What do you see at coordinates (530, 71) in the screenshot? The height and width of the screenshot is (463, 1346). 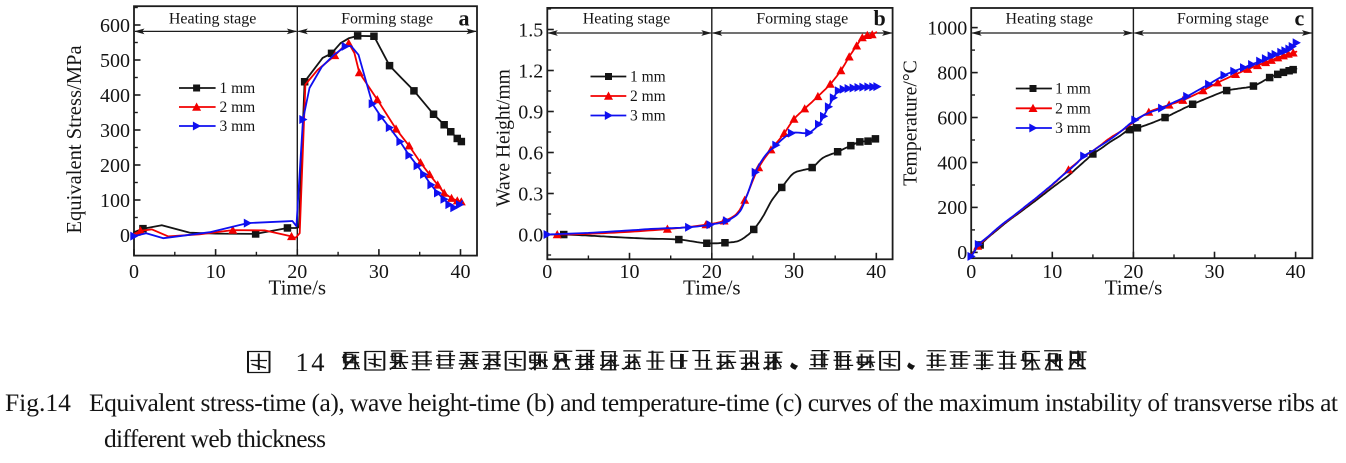 I see `svg-text: 1.2` at bounding box center [530, 71].